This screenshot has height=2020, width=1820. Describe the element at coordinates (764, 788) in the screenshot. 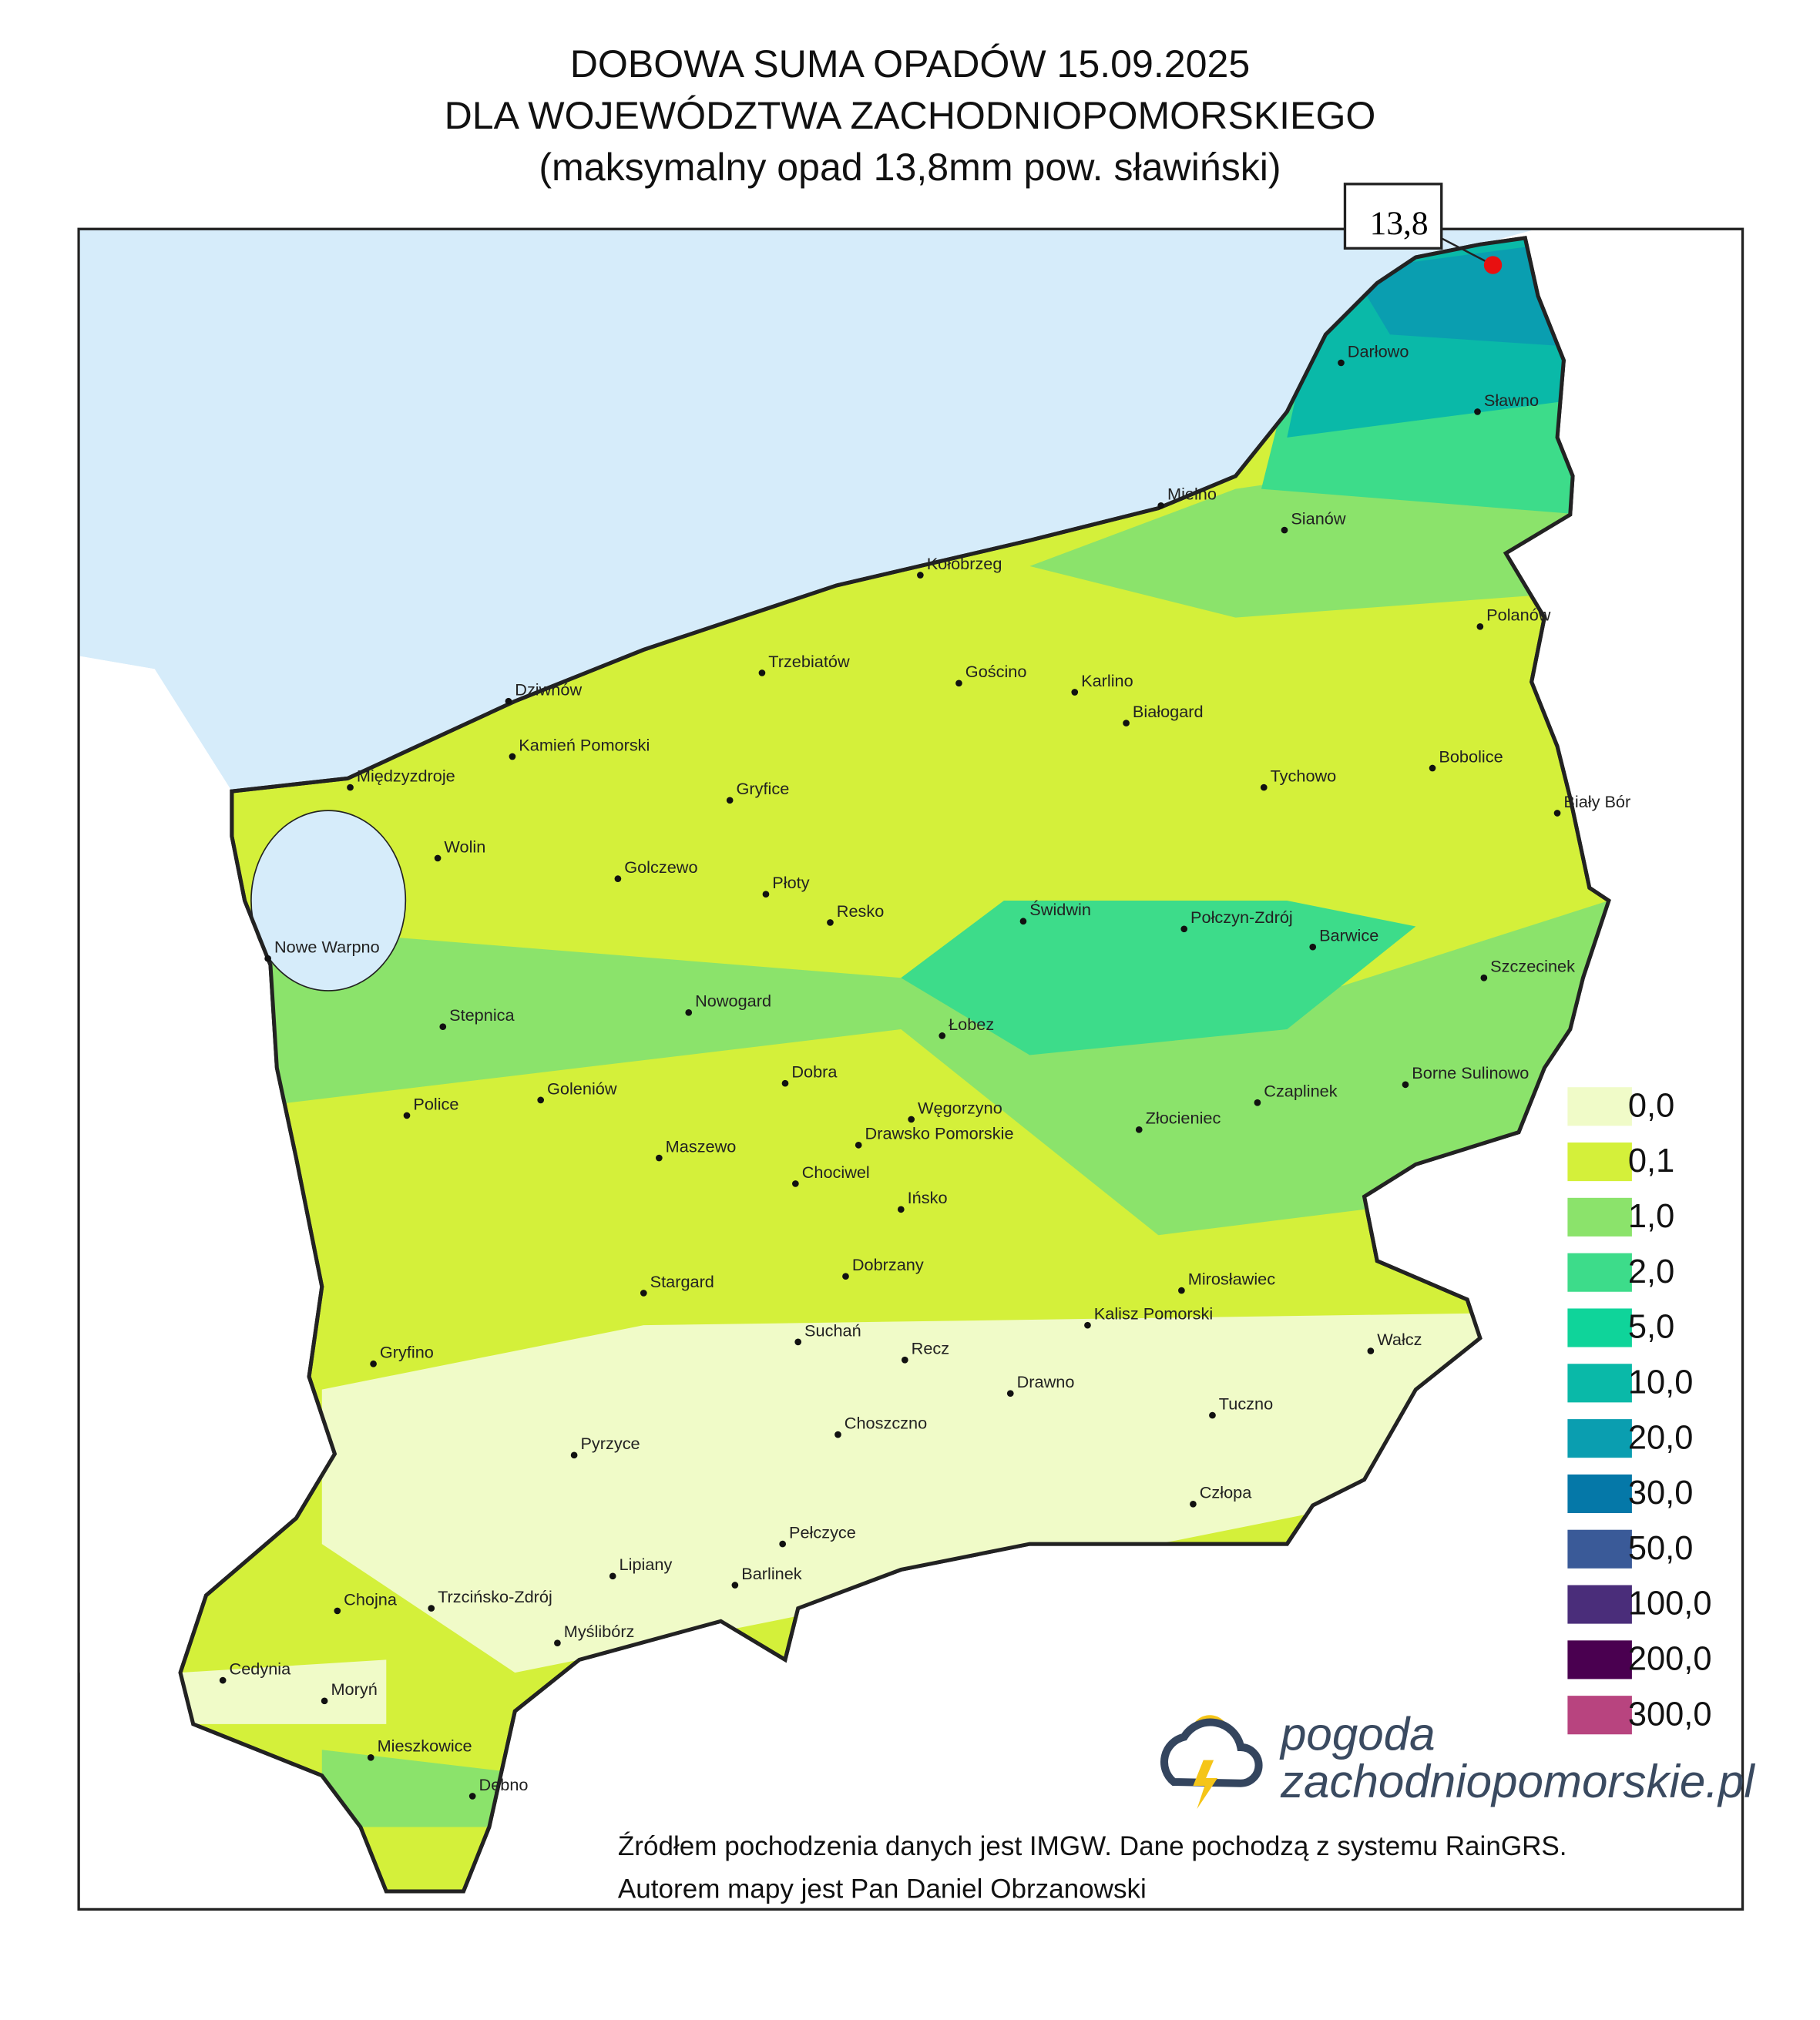

I see `city-label: Gryfice` at that location.